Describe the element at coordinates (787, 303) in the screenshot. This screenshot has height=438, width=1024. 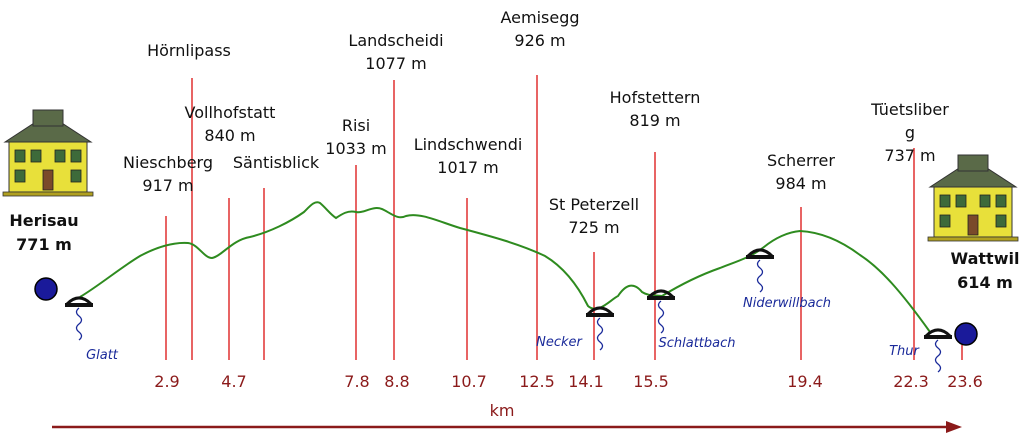
I see `river-label-niderwillbach: Niderwillbach` at that location.